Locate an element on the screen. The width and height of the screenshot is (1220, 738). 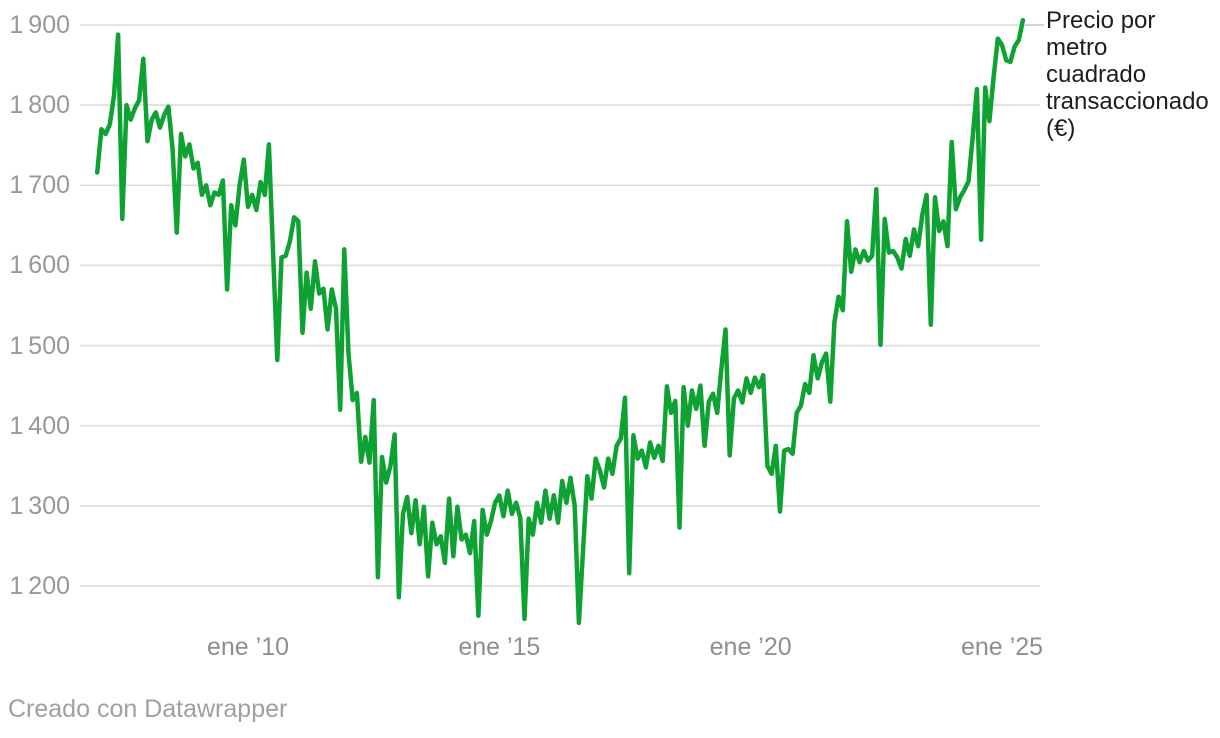
annotation-line: transaccionado is located at coordinates (1127, 101).